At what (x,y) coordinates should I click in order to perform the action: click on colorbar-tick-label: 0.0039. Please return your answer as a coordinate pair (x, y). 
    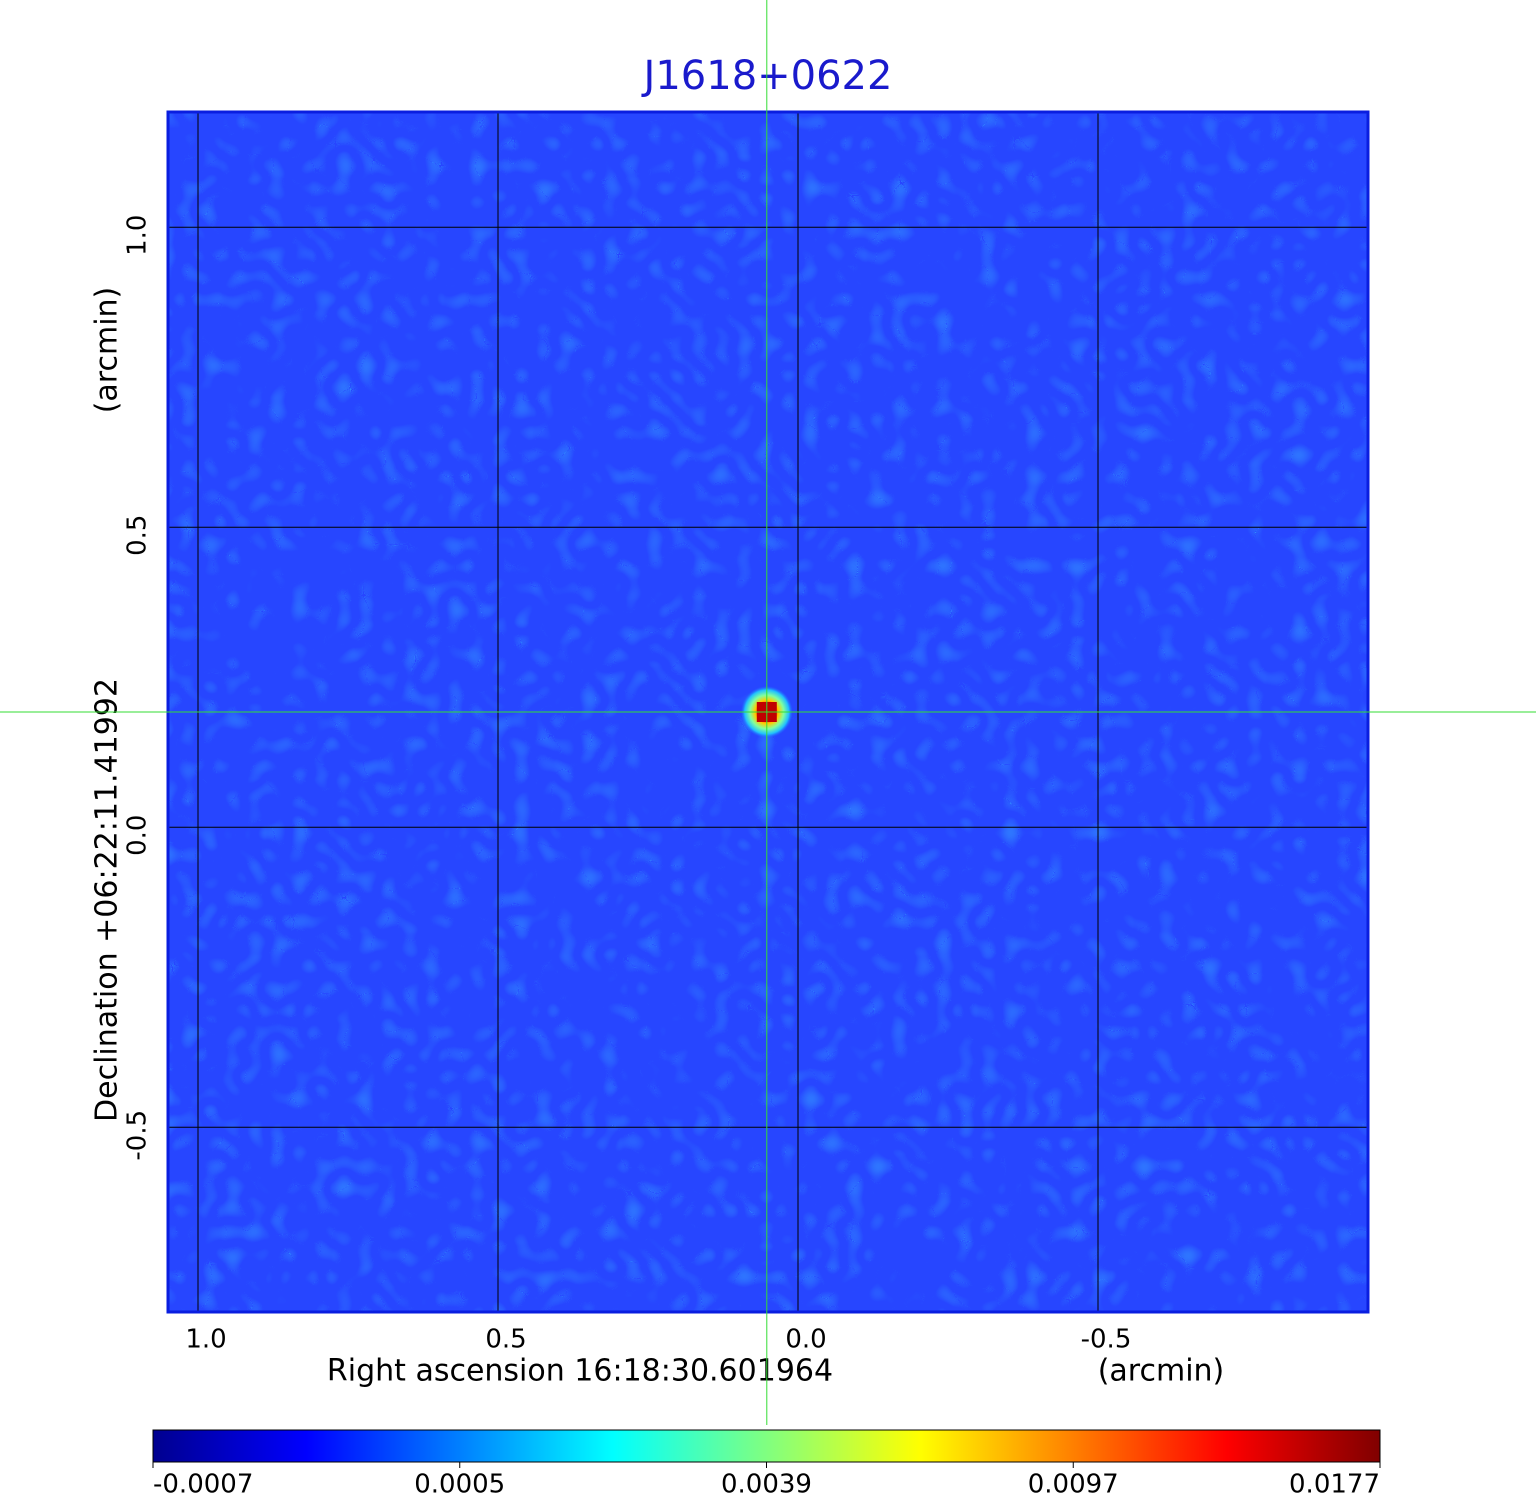
    Looking at the image, I should click on (766, 1485).